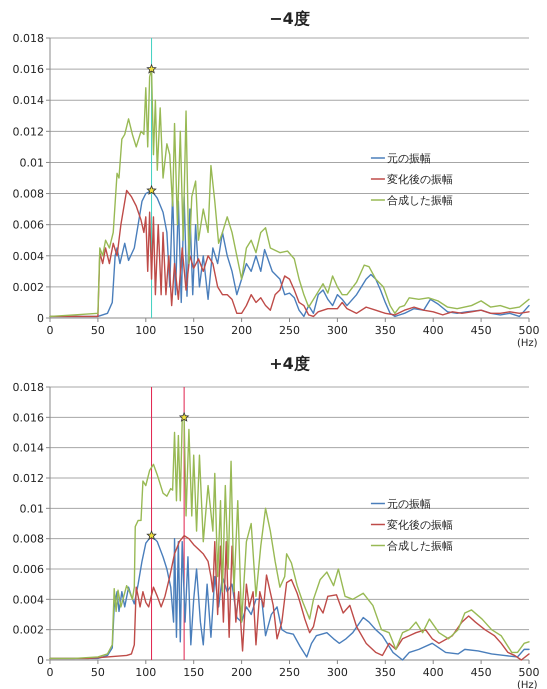 This screenshot has height=689, width=547. I want to click on chart-title: −4度, so click(289, 18).